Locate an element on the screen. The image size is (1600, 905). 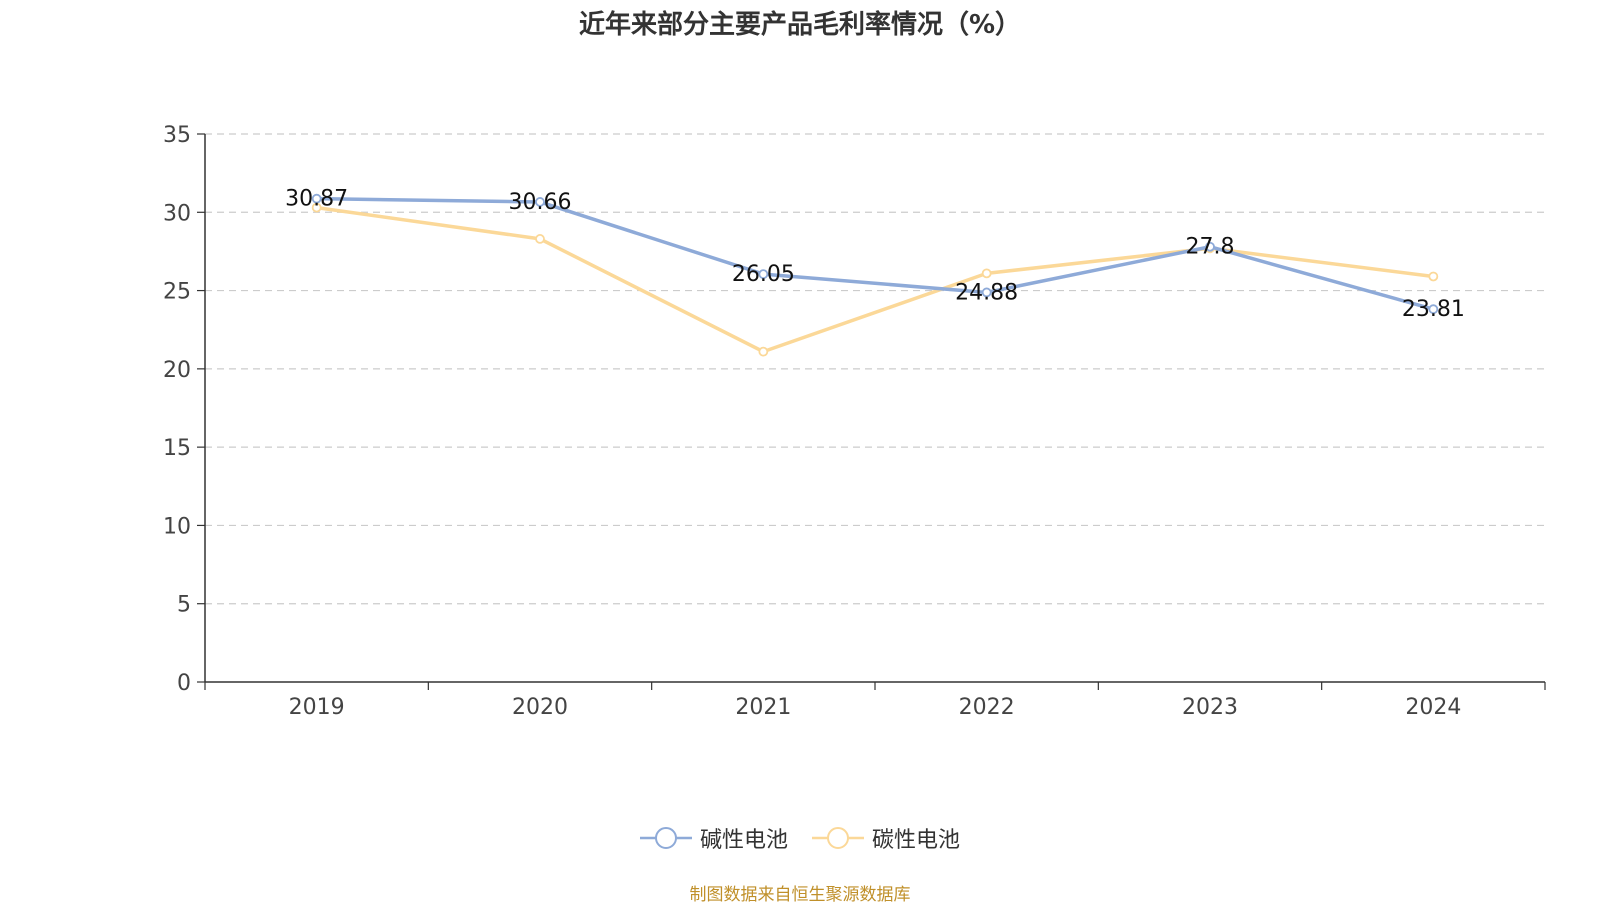
y-tick-label: 20 is located at coordinates (177, 370).